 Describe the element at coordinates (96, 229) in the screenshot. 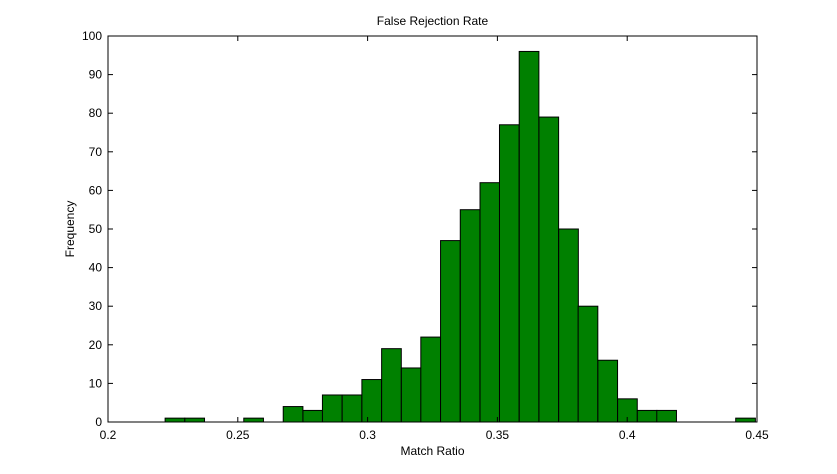

I see `y-tick-label-5: 50` at that location.